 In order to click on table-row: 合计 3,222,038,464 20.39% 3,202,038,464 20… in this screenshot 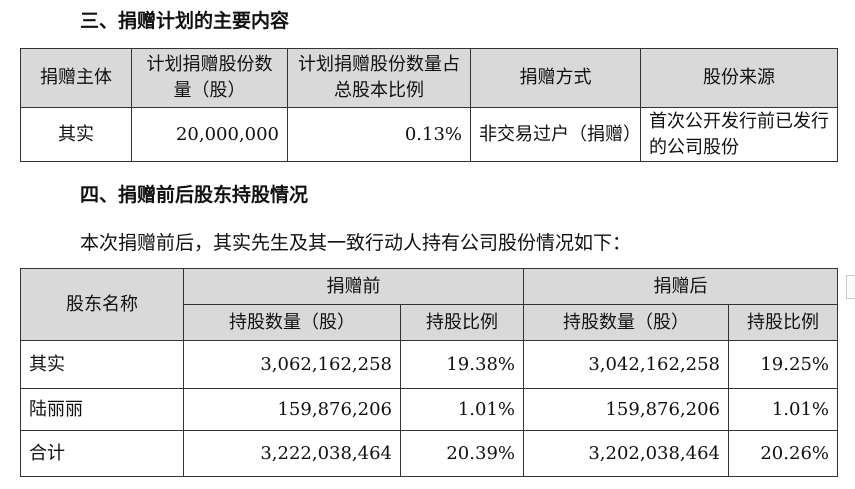, I will do `click(429, 453)`.